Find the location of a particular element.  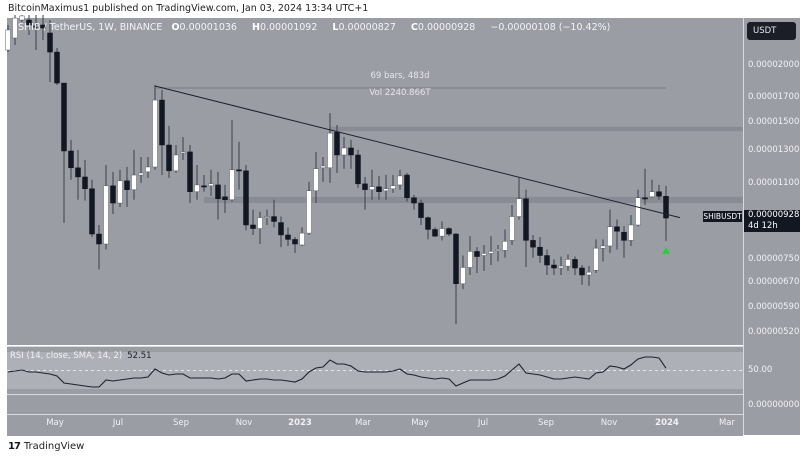

time-axis-label: 2023 is located at coordinates (300, 423).